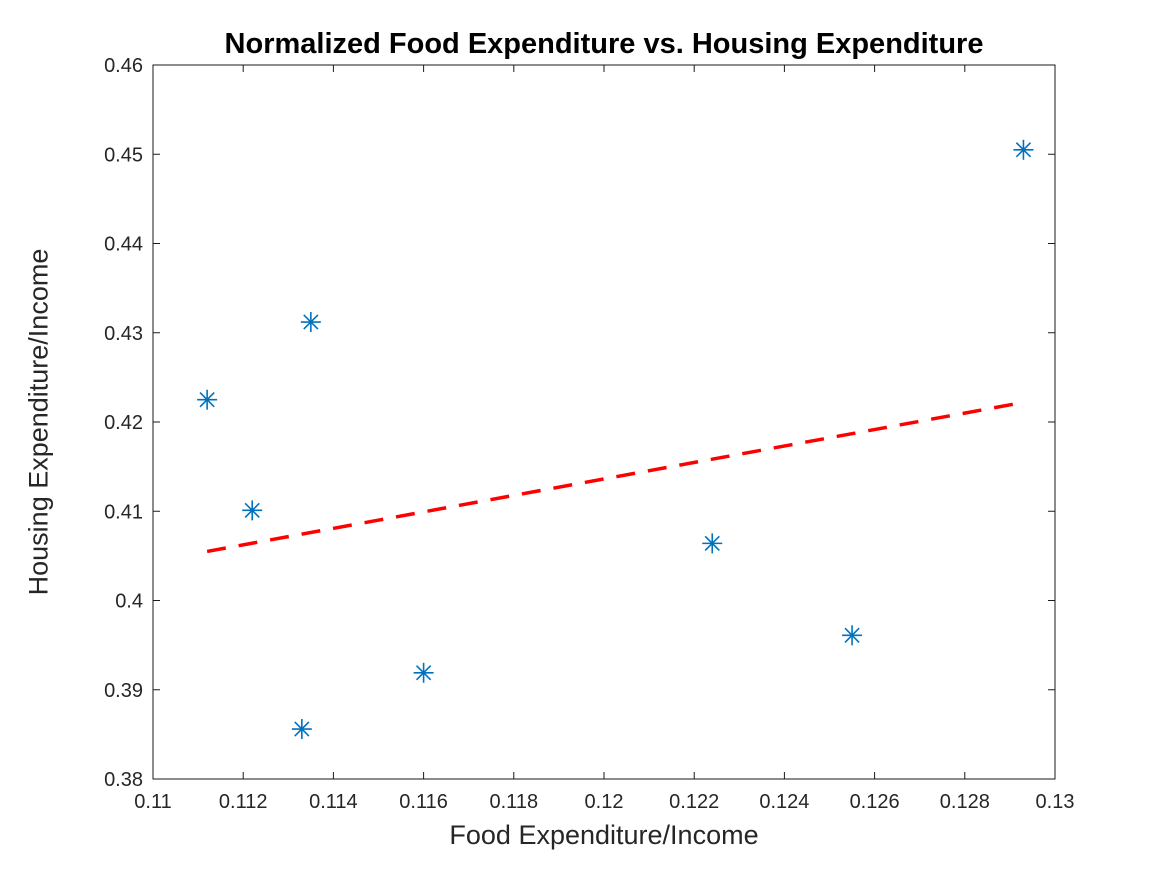 The width and height of the screenshot is (1167, 875). What do you see at coordinates (123, 512) in the screenshot?
I see `y-tick-label: 0.41` at bounding box center [123, 512].